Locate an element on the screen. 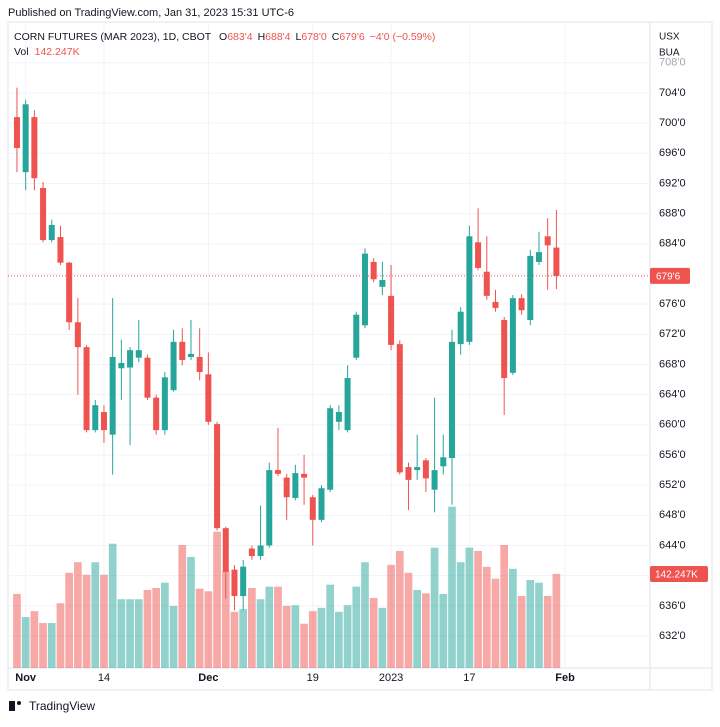 The width and height of the screenshot is (720, 727). legend-value: 688'4 is located at coordinates (278, 37).